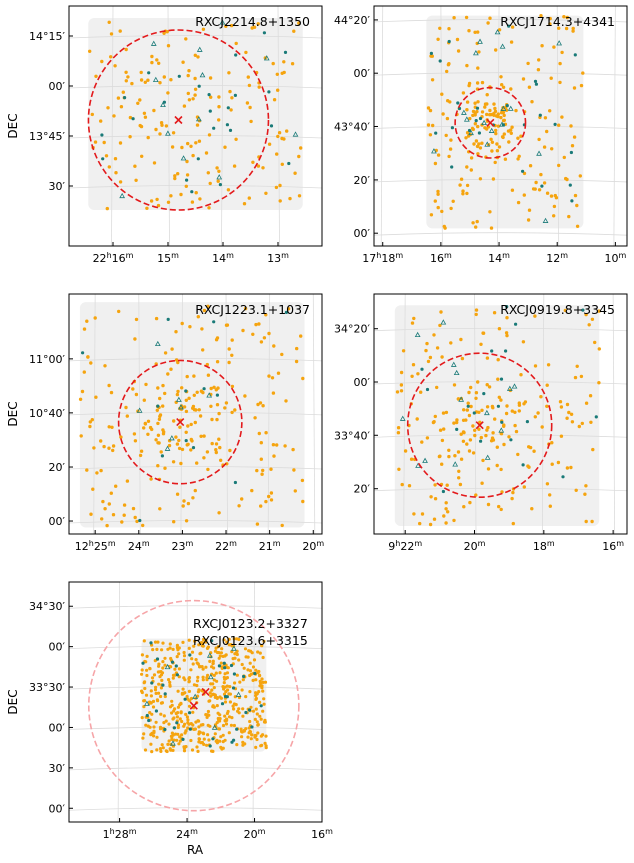 The width and height of the screenshot is (634, 863). I want to click on ra-tick-label: 17h18m, so click(382, 258).